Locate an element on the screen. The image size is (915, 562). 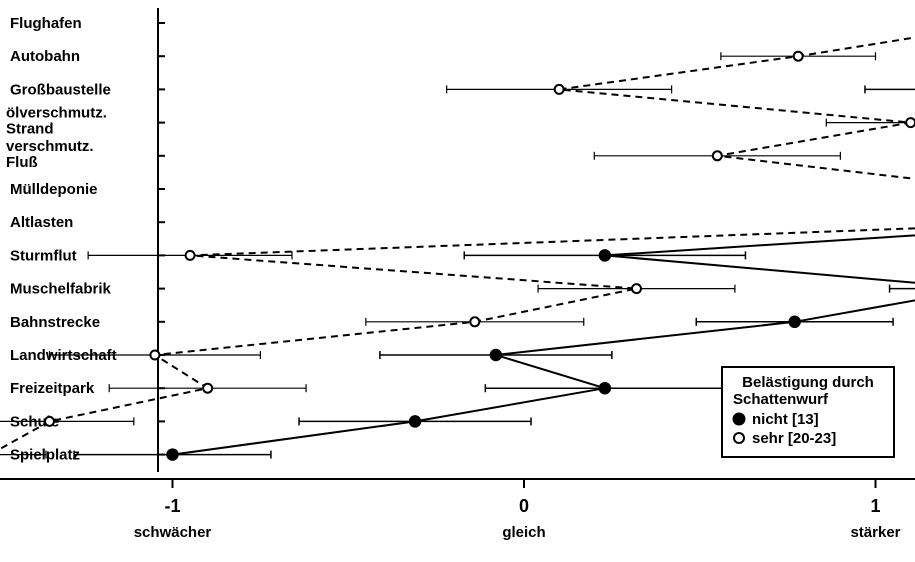
y-tick-label: verschmutz. is located at coordinates (50, 146).